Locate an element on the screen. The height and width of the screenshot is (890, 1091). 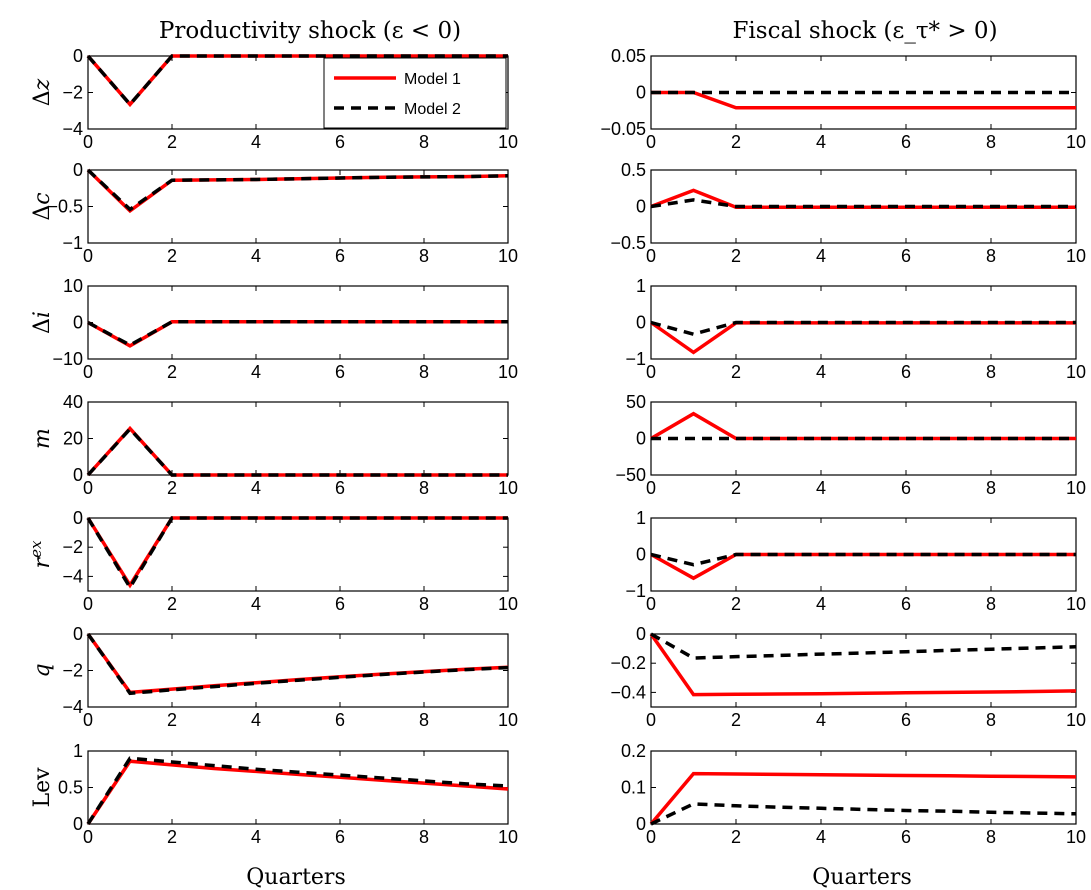
y-tick-label: −0.5 is located at coordinates (628, 243).